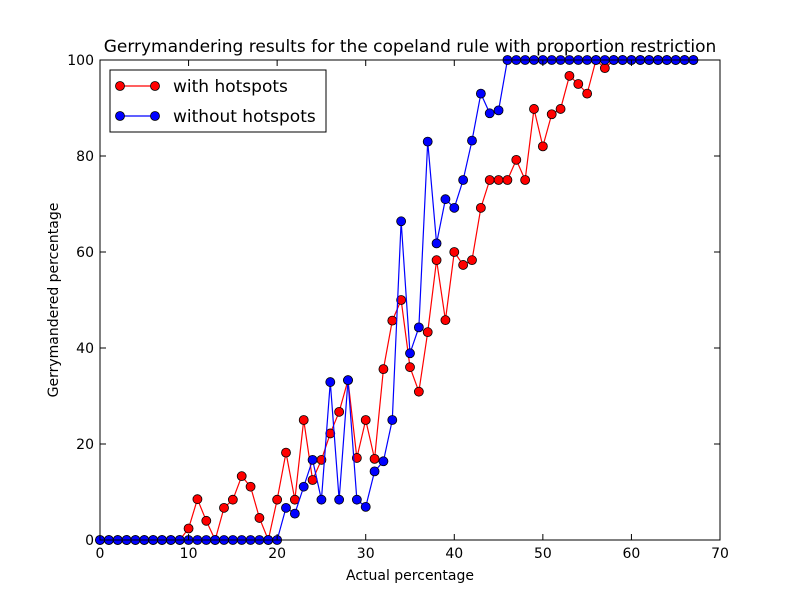  Describe the element at coordinates (632, 554) in the screenshot. I see `x-tick-label: 60` at that location.